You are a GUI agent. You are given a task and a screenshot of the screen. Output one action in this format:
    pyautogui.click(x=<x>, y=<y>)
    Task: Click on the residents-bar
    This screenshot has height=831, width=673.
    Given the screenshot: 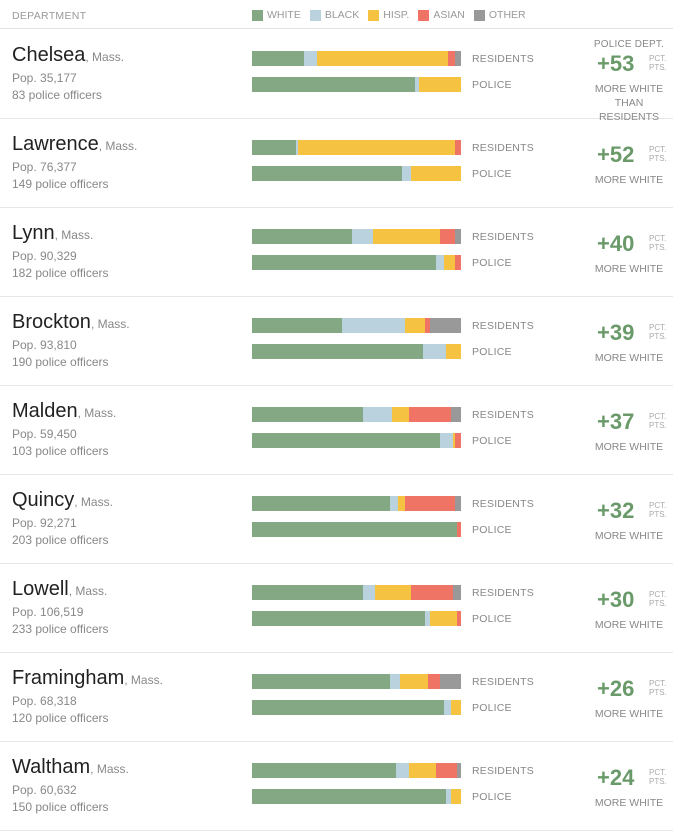 What is the action you would take?
    pyautogui.click(x=356, y=503)
    